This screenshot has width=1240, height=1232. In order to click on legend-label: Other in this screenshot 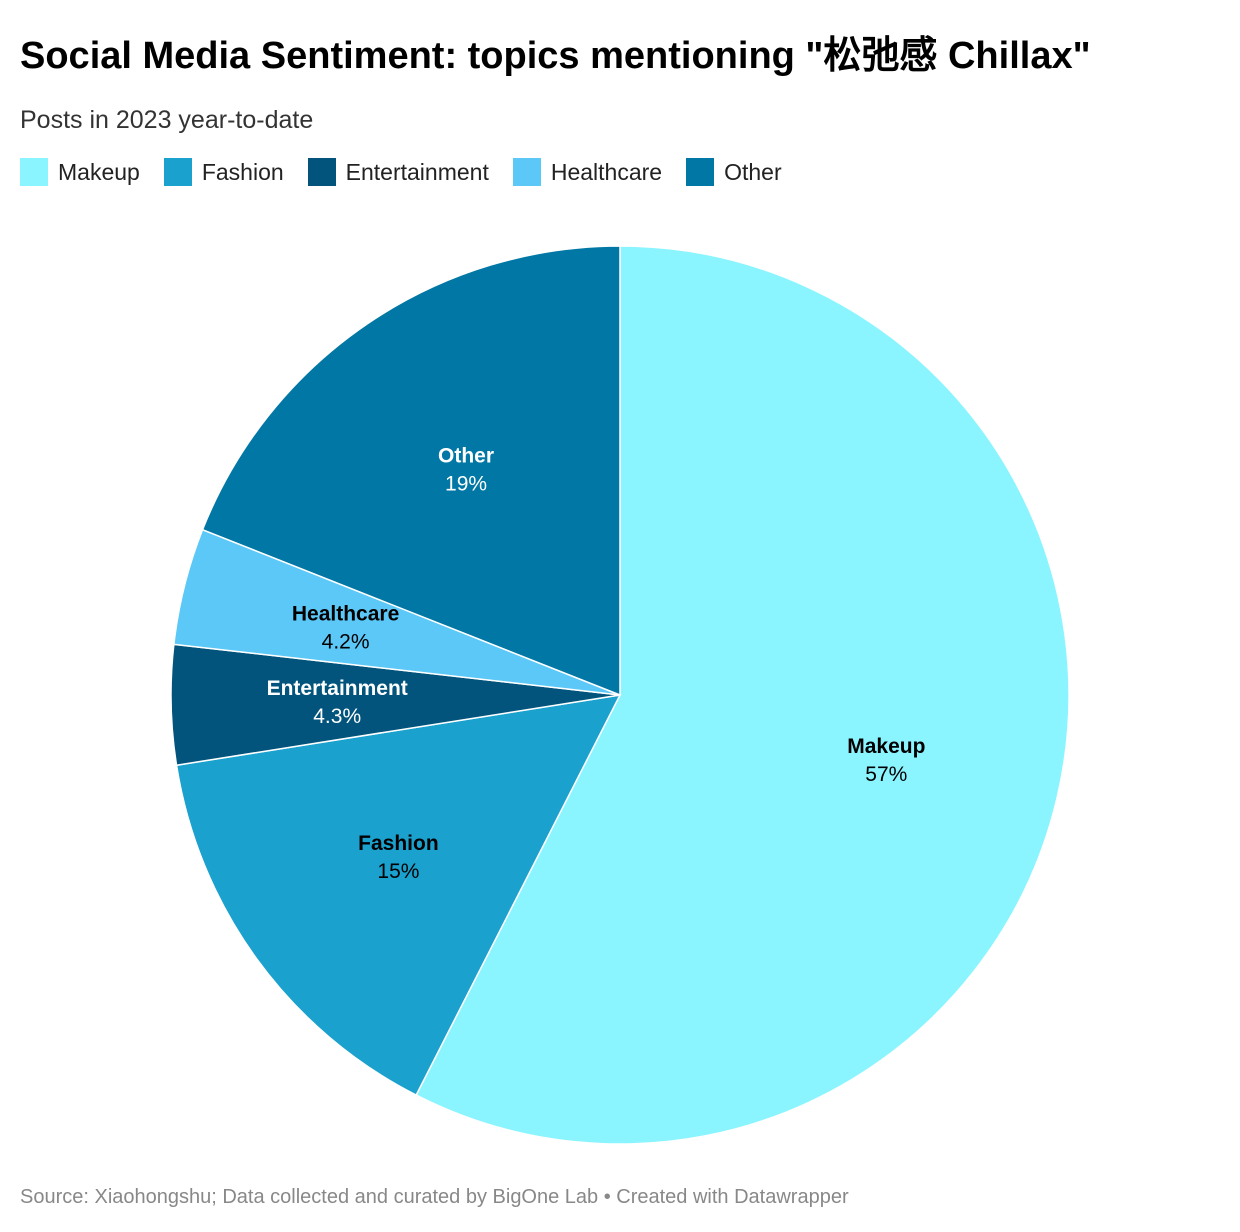, I will do `click(753, 172)`.